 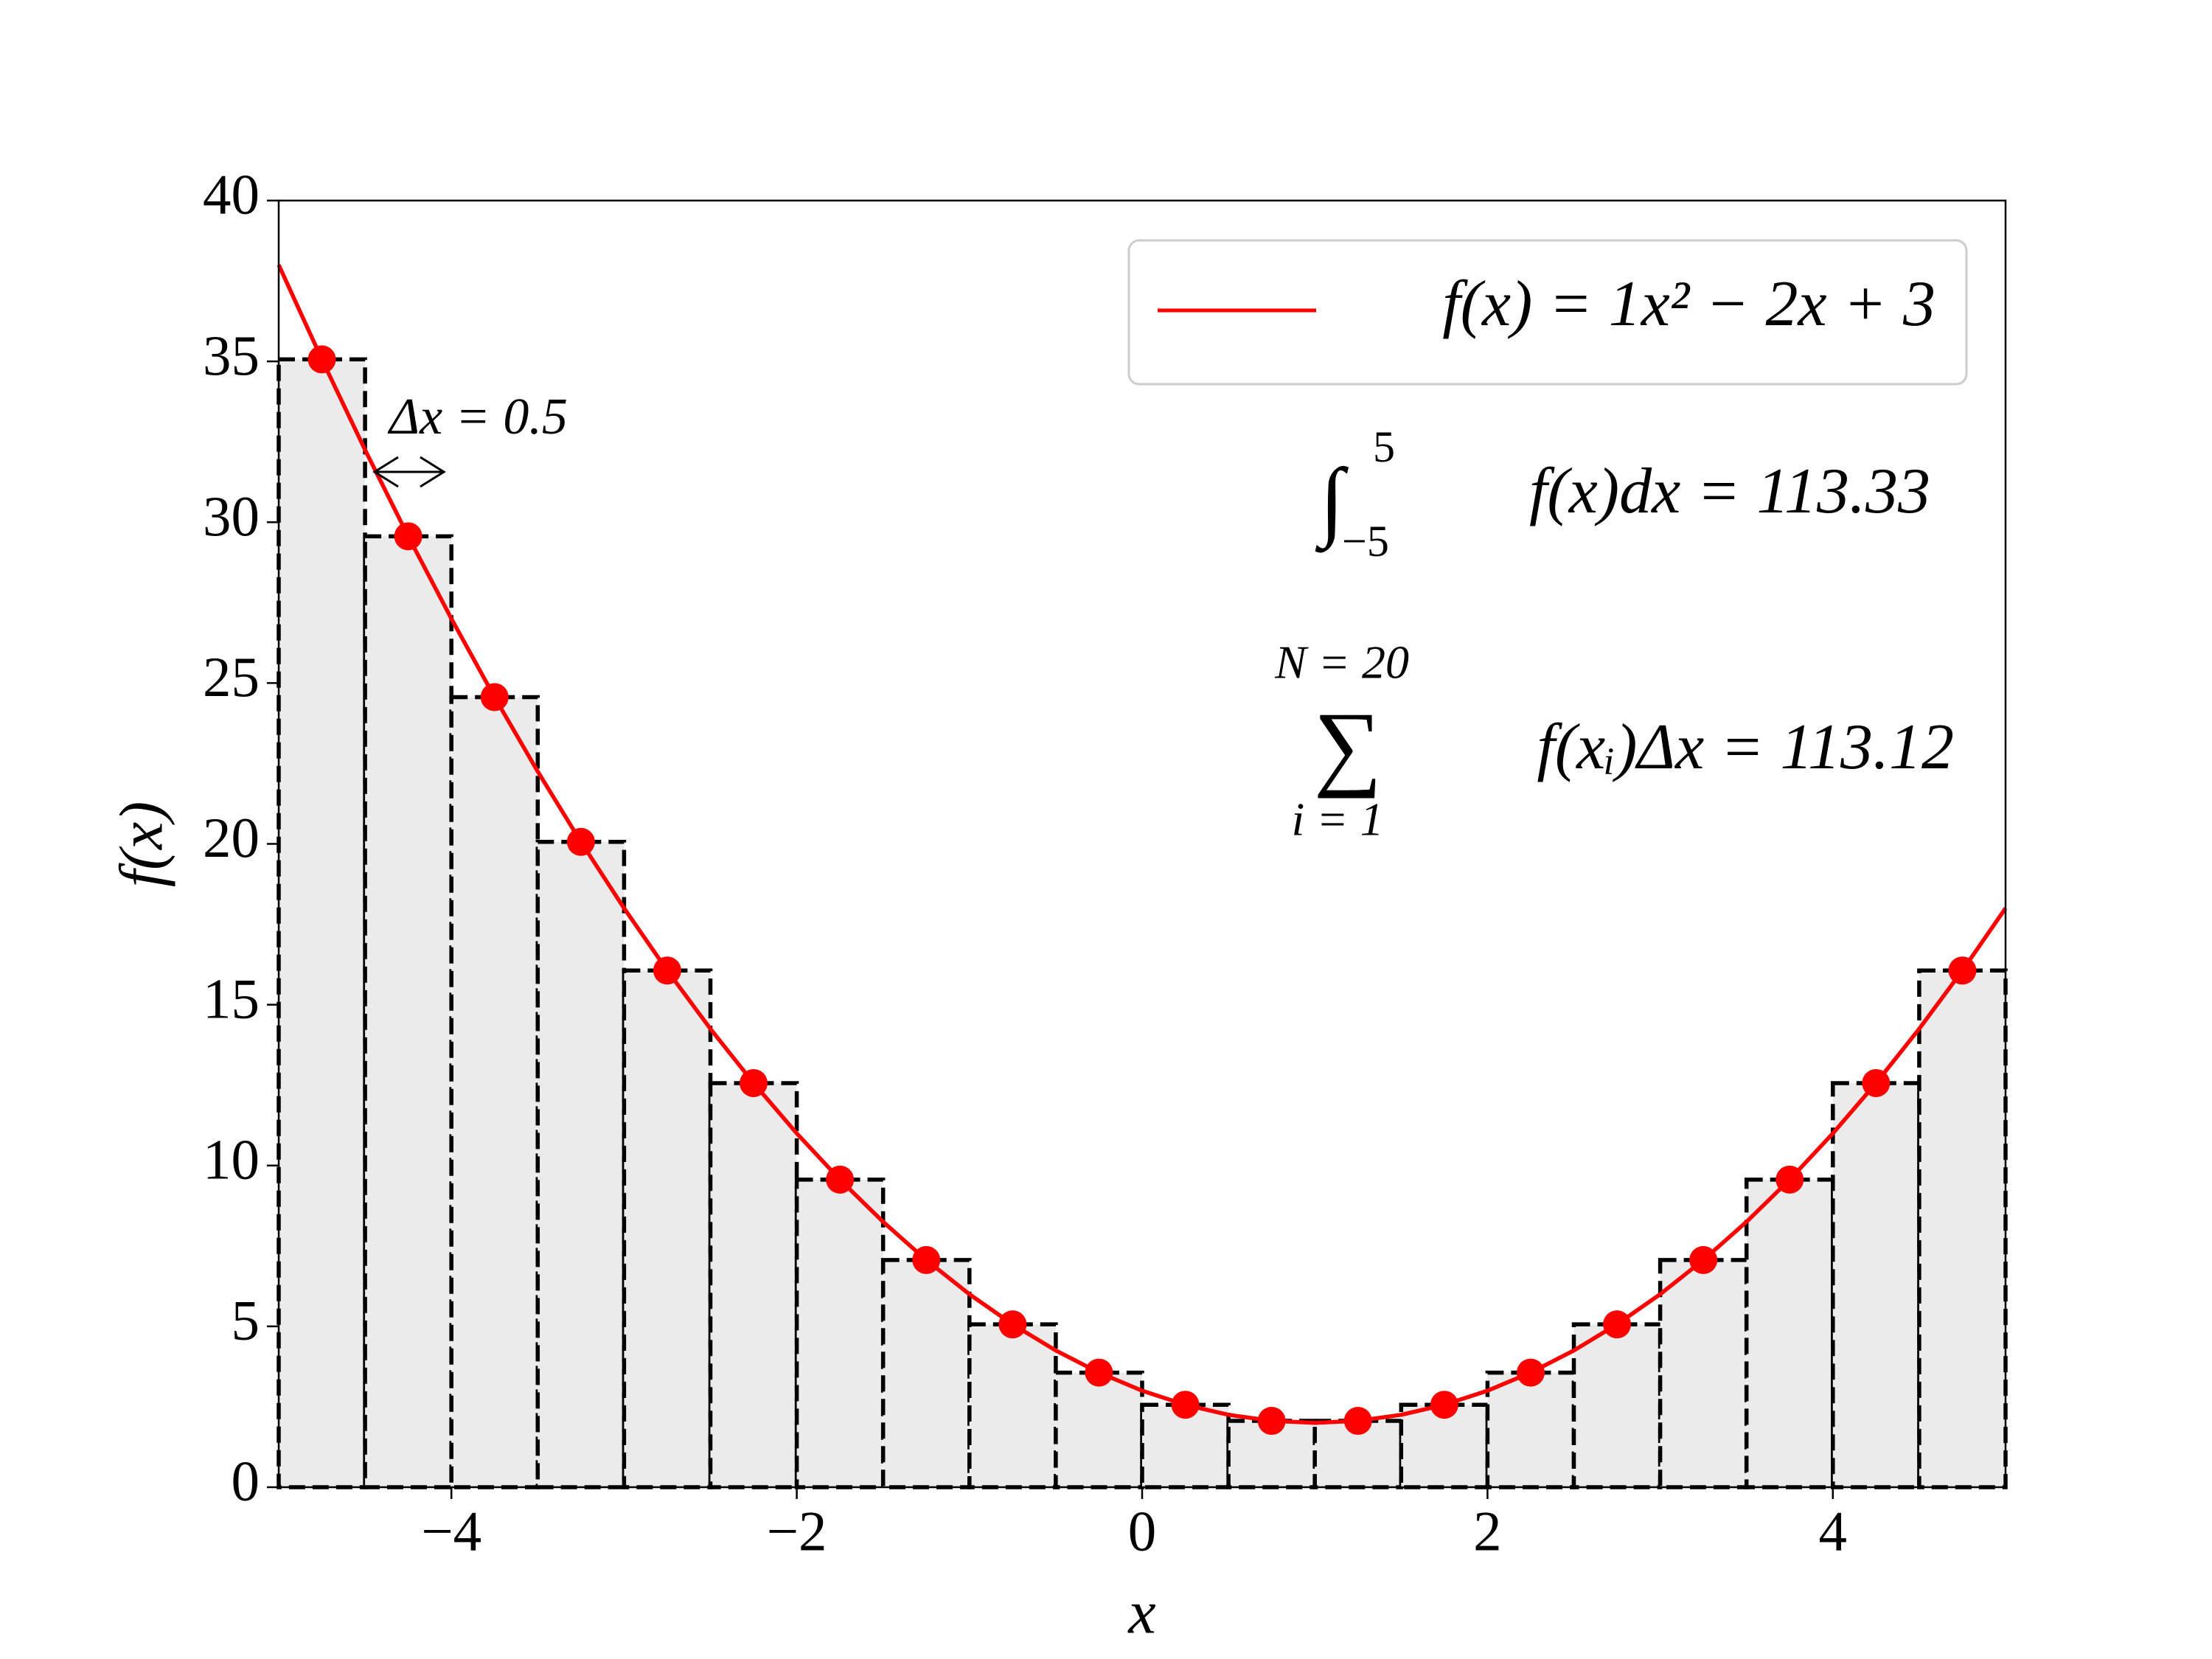 What do you see at coordinates (231, 516) in the screenshot?
I see `y-tick-label: 30` at bounding box center [231, 516].